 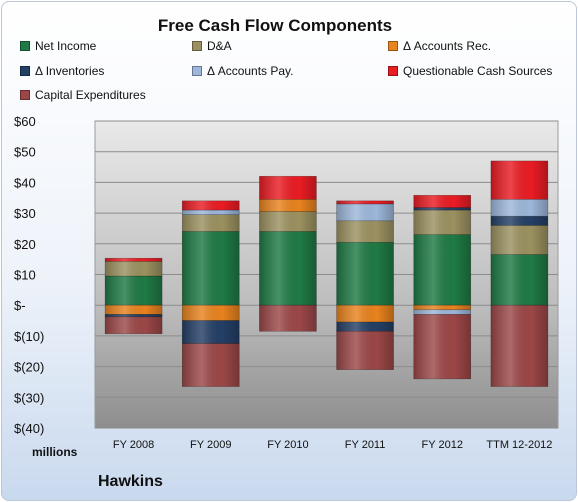 What do you see at coordinates (29, 428) in the screenshot?
I see `y-tick-label: $(40)` at bounding box center [29, 428].